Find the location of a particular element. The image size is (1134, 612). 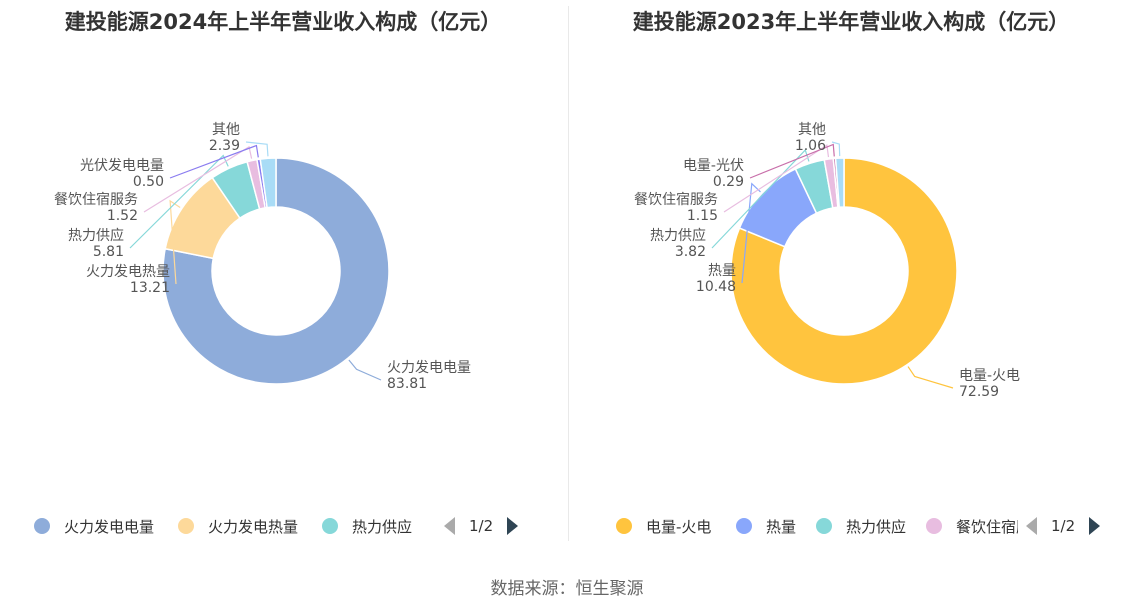

legend-item-3: 餐饮住宿服务 is located at coordinates (972, 526).